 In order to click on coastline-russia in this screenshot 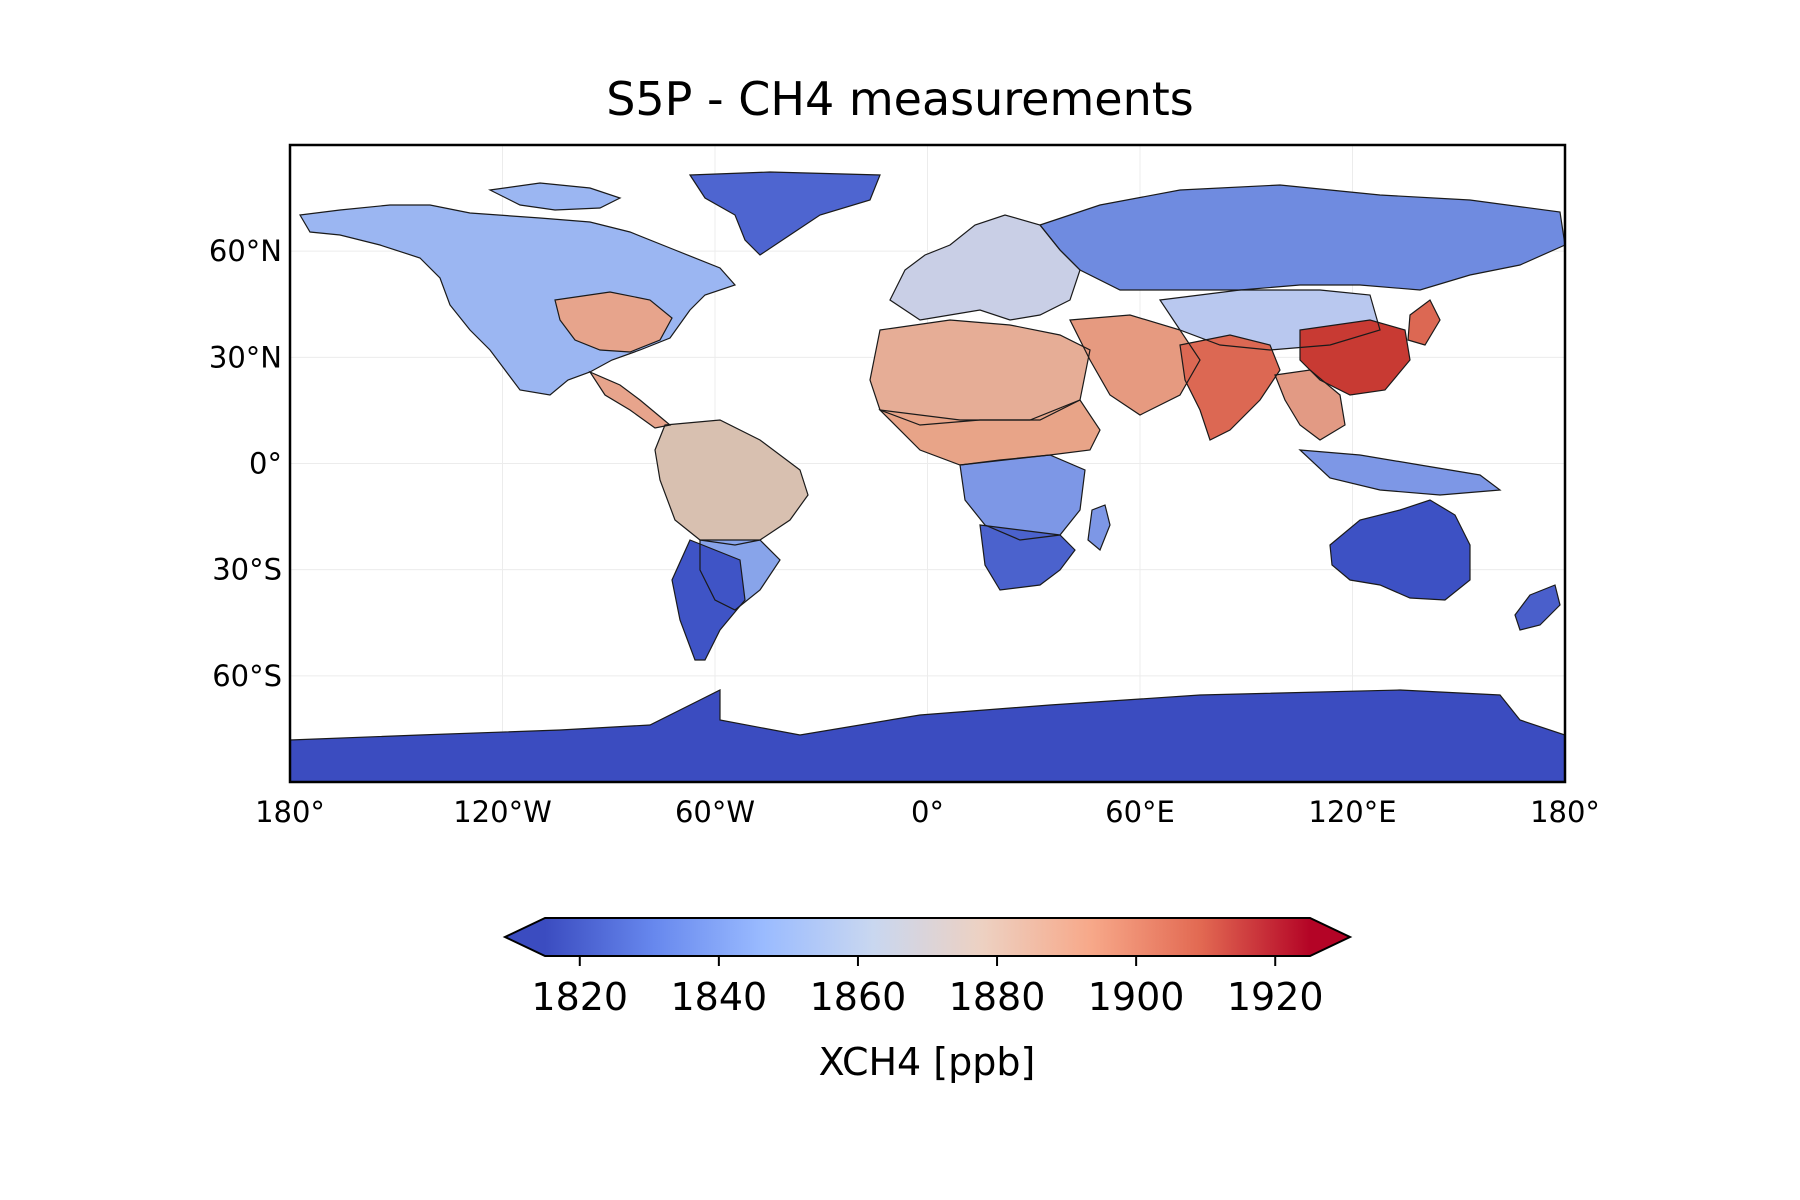, I will do `click(1301, 237)`.